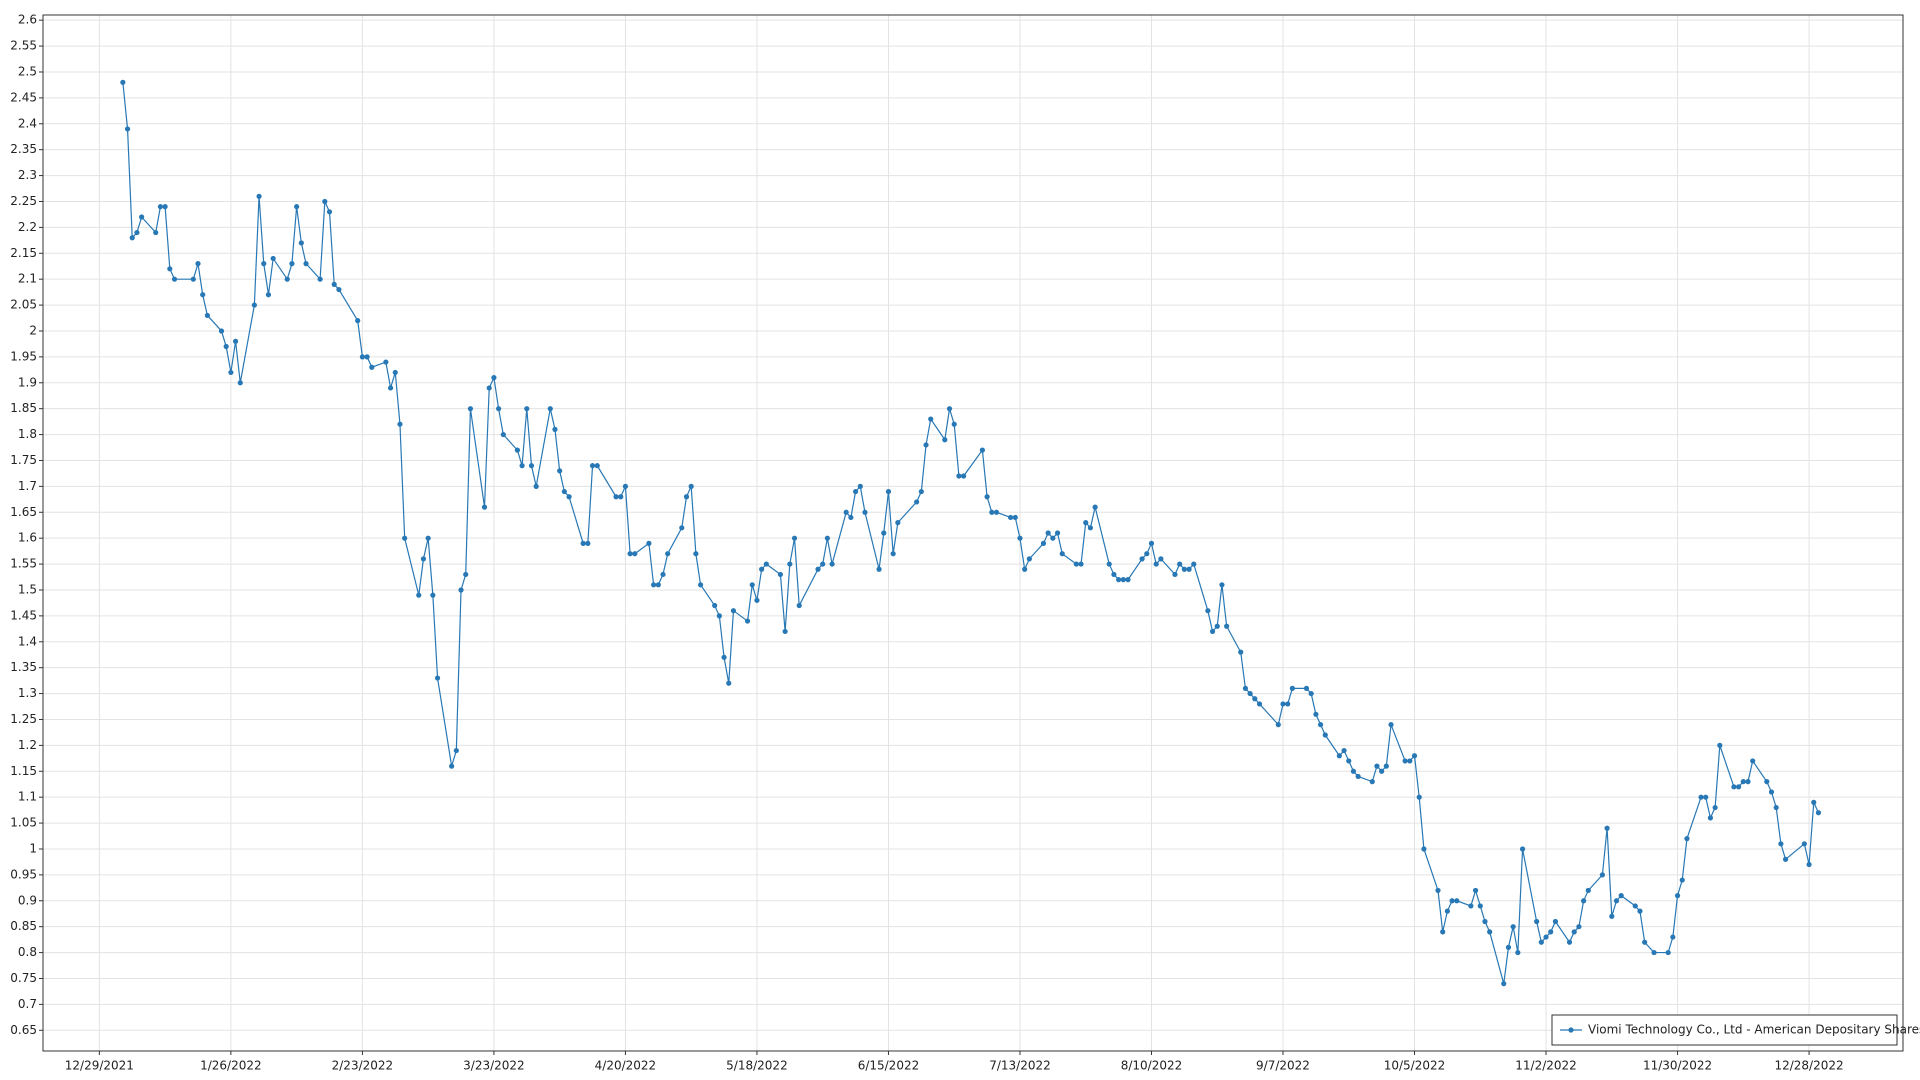  What do you see at coordinates (23, 305) in the screenshot?
I see `y-tick-label: 2.05` at bounding box center [23, 305].